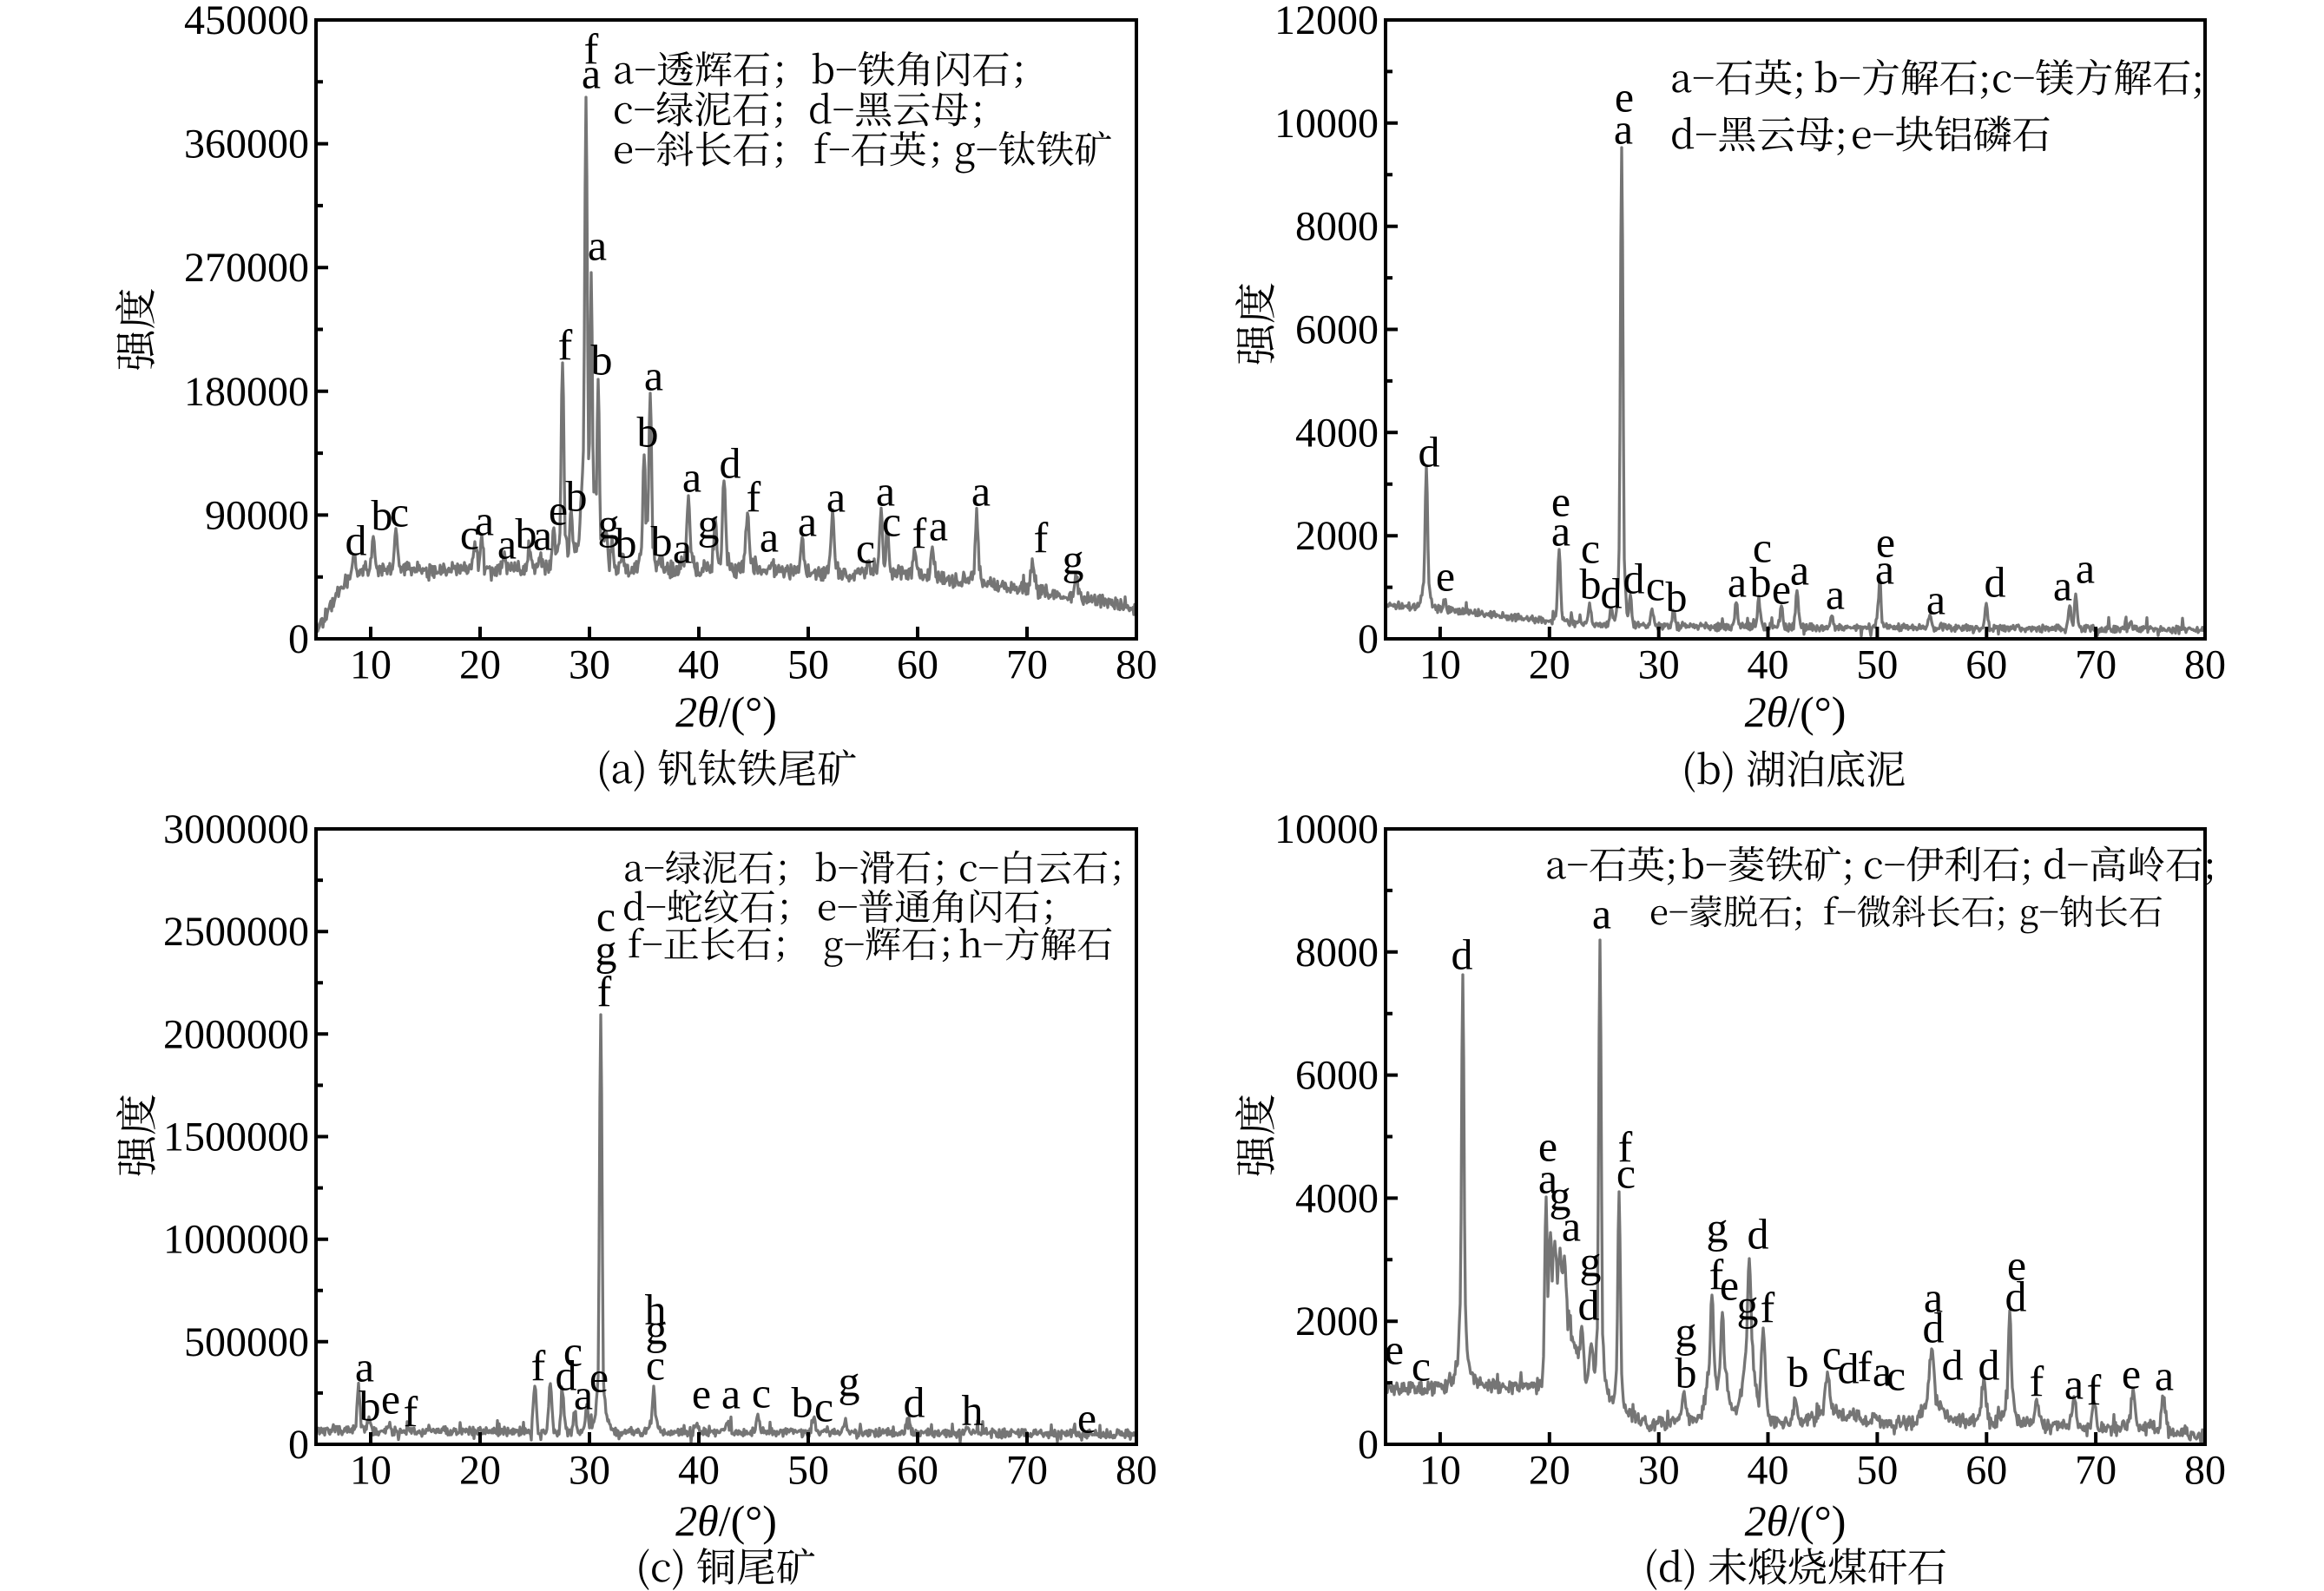 This screenshot has width=2324, height=1591. I want to click on svg-text: 2000, so click(1337, 1321).